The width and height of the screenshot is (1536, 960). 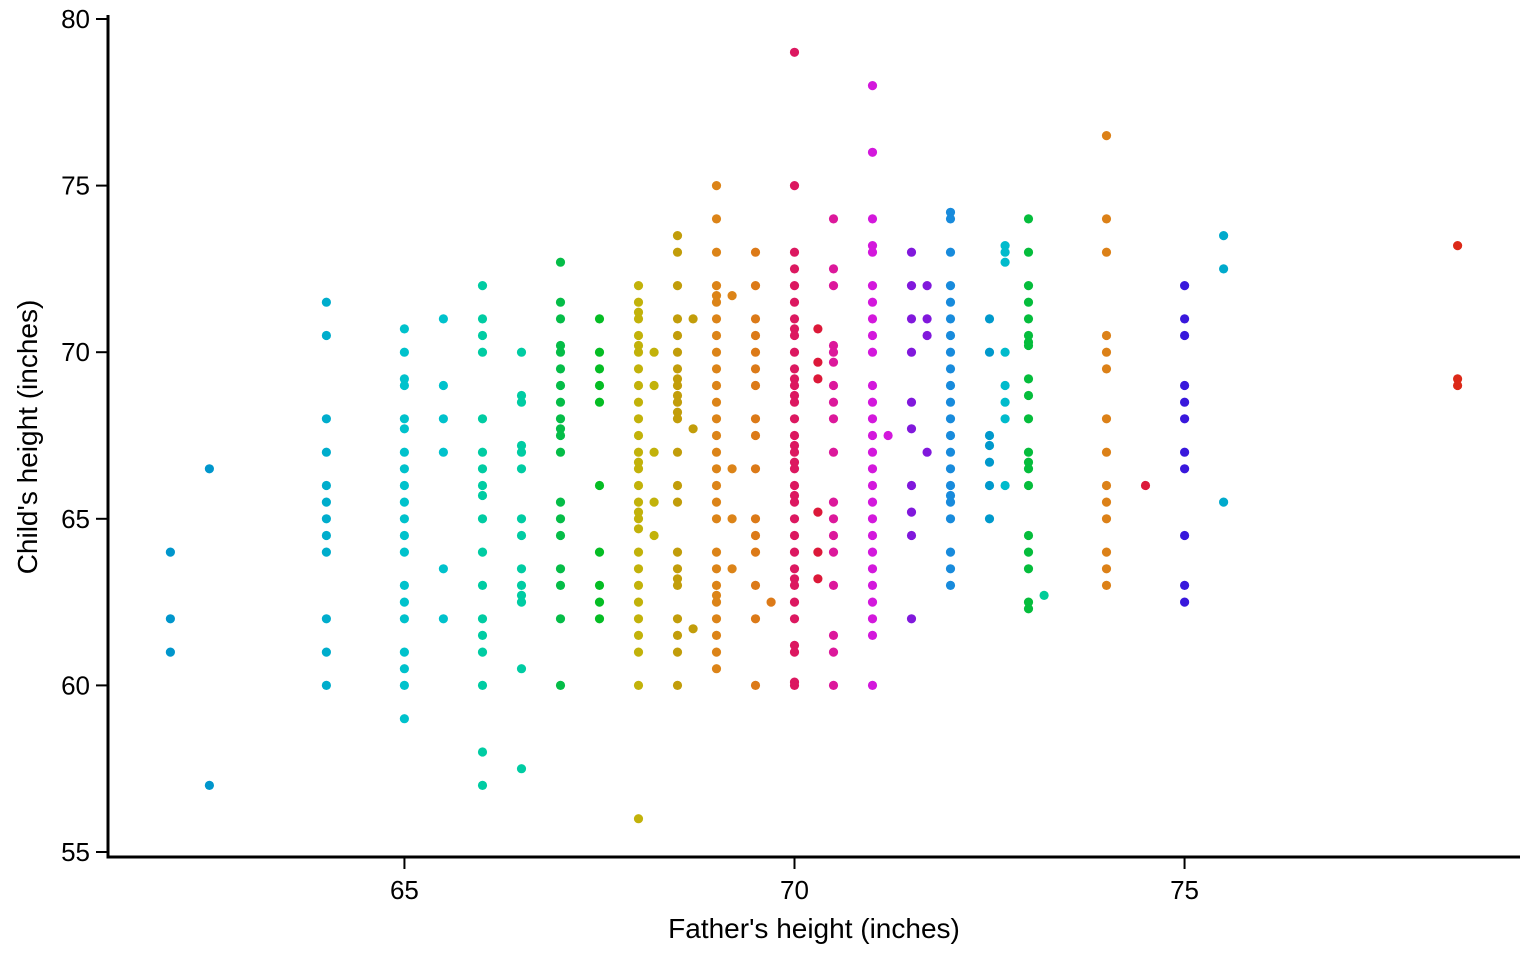 I want to click on x-tick-label: 70, so click(x=794, y=890).